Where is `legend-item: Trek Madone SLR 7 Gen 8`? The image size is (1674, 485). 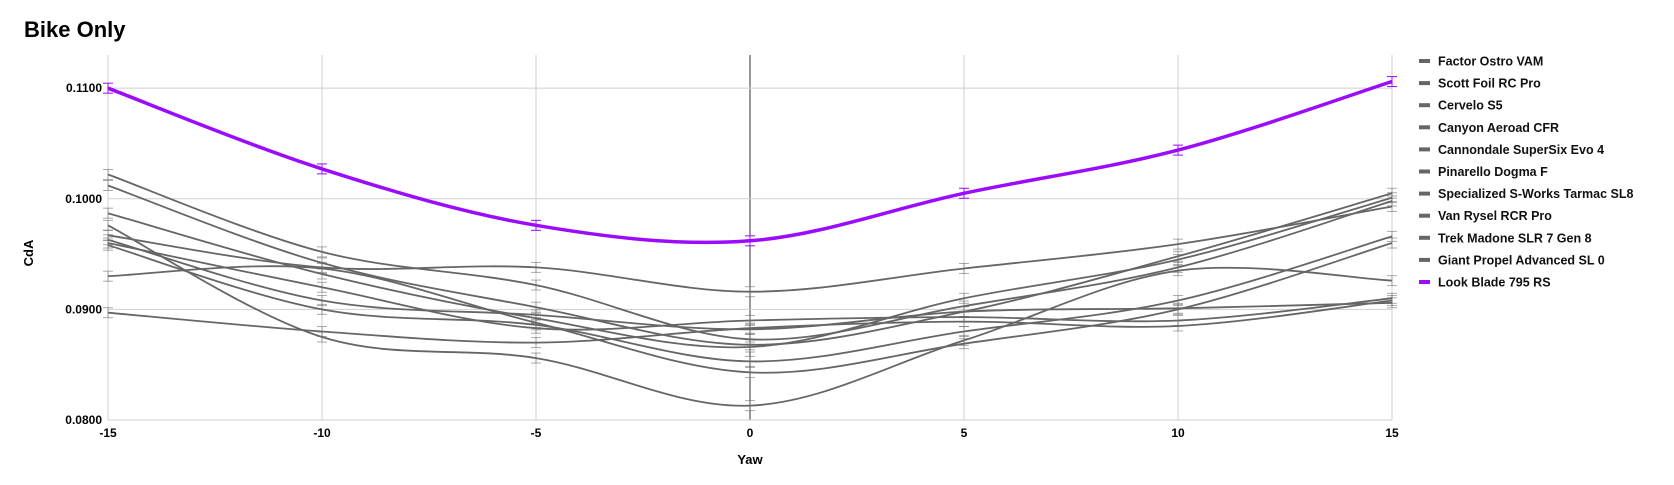 legend-item: Trek Madone SLR 7 Gen 8 is located at coordinates (1505, 238).